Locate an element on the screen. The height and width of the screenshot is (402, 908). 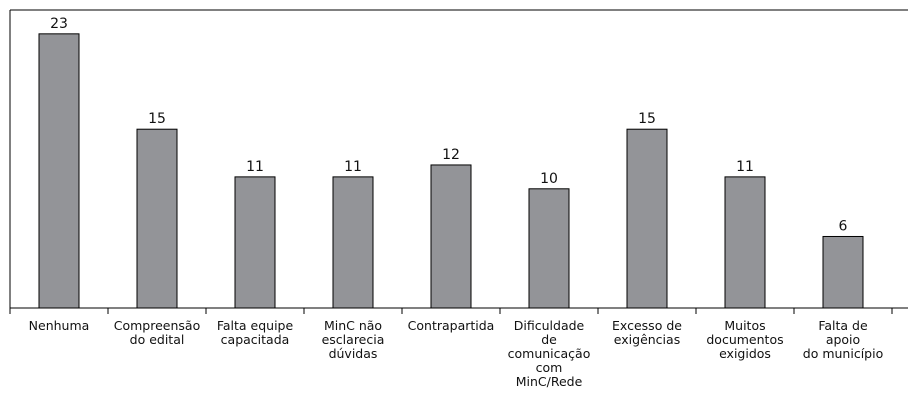
value-label: 12 is located at coordinates (451, 155).